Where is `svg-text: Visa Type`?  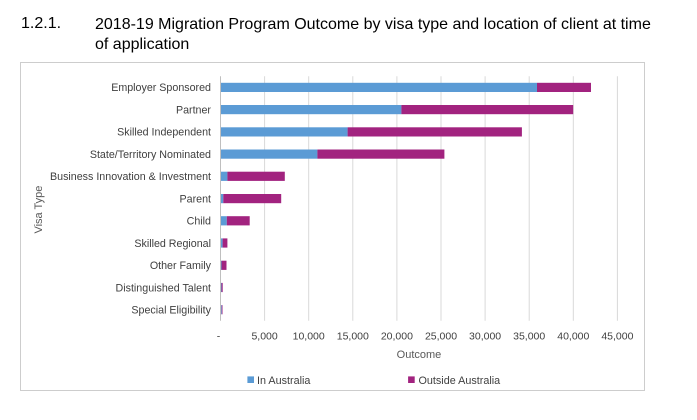 svg-text: Visa Type is located at coordinates (39, 210).